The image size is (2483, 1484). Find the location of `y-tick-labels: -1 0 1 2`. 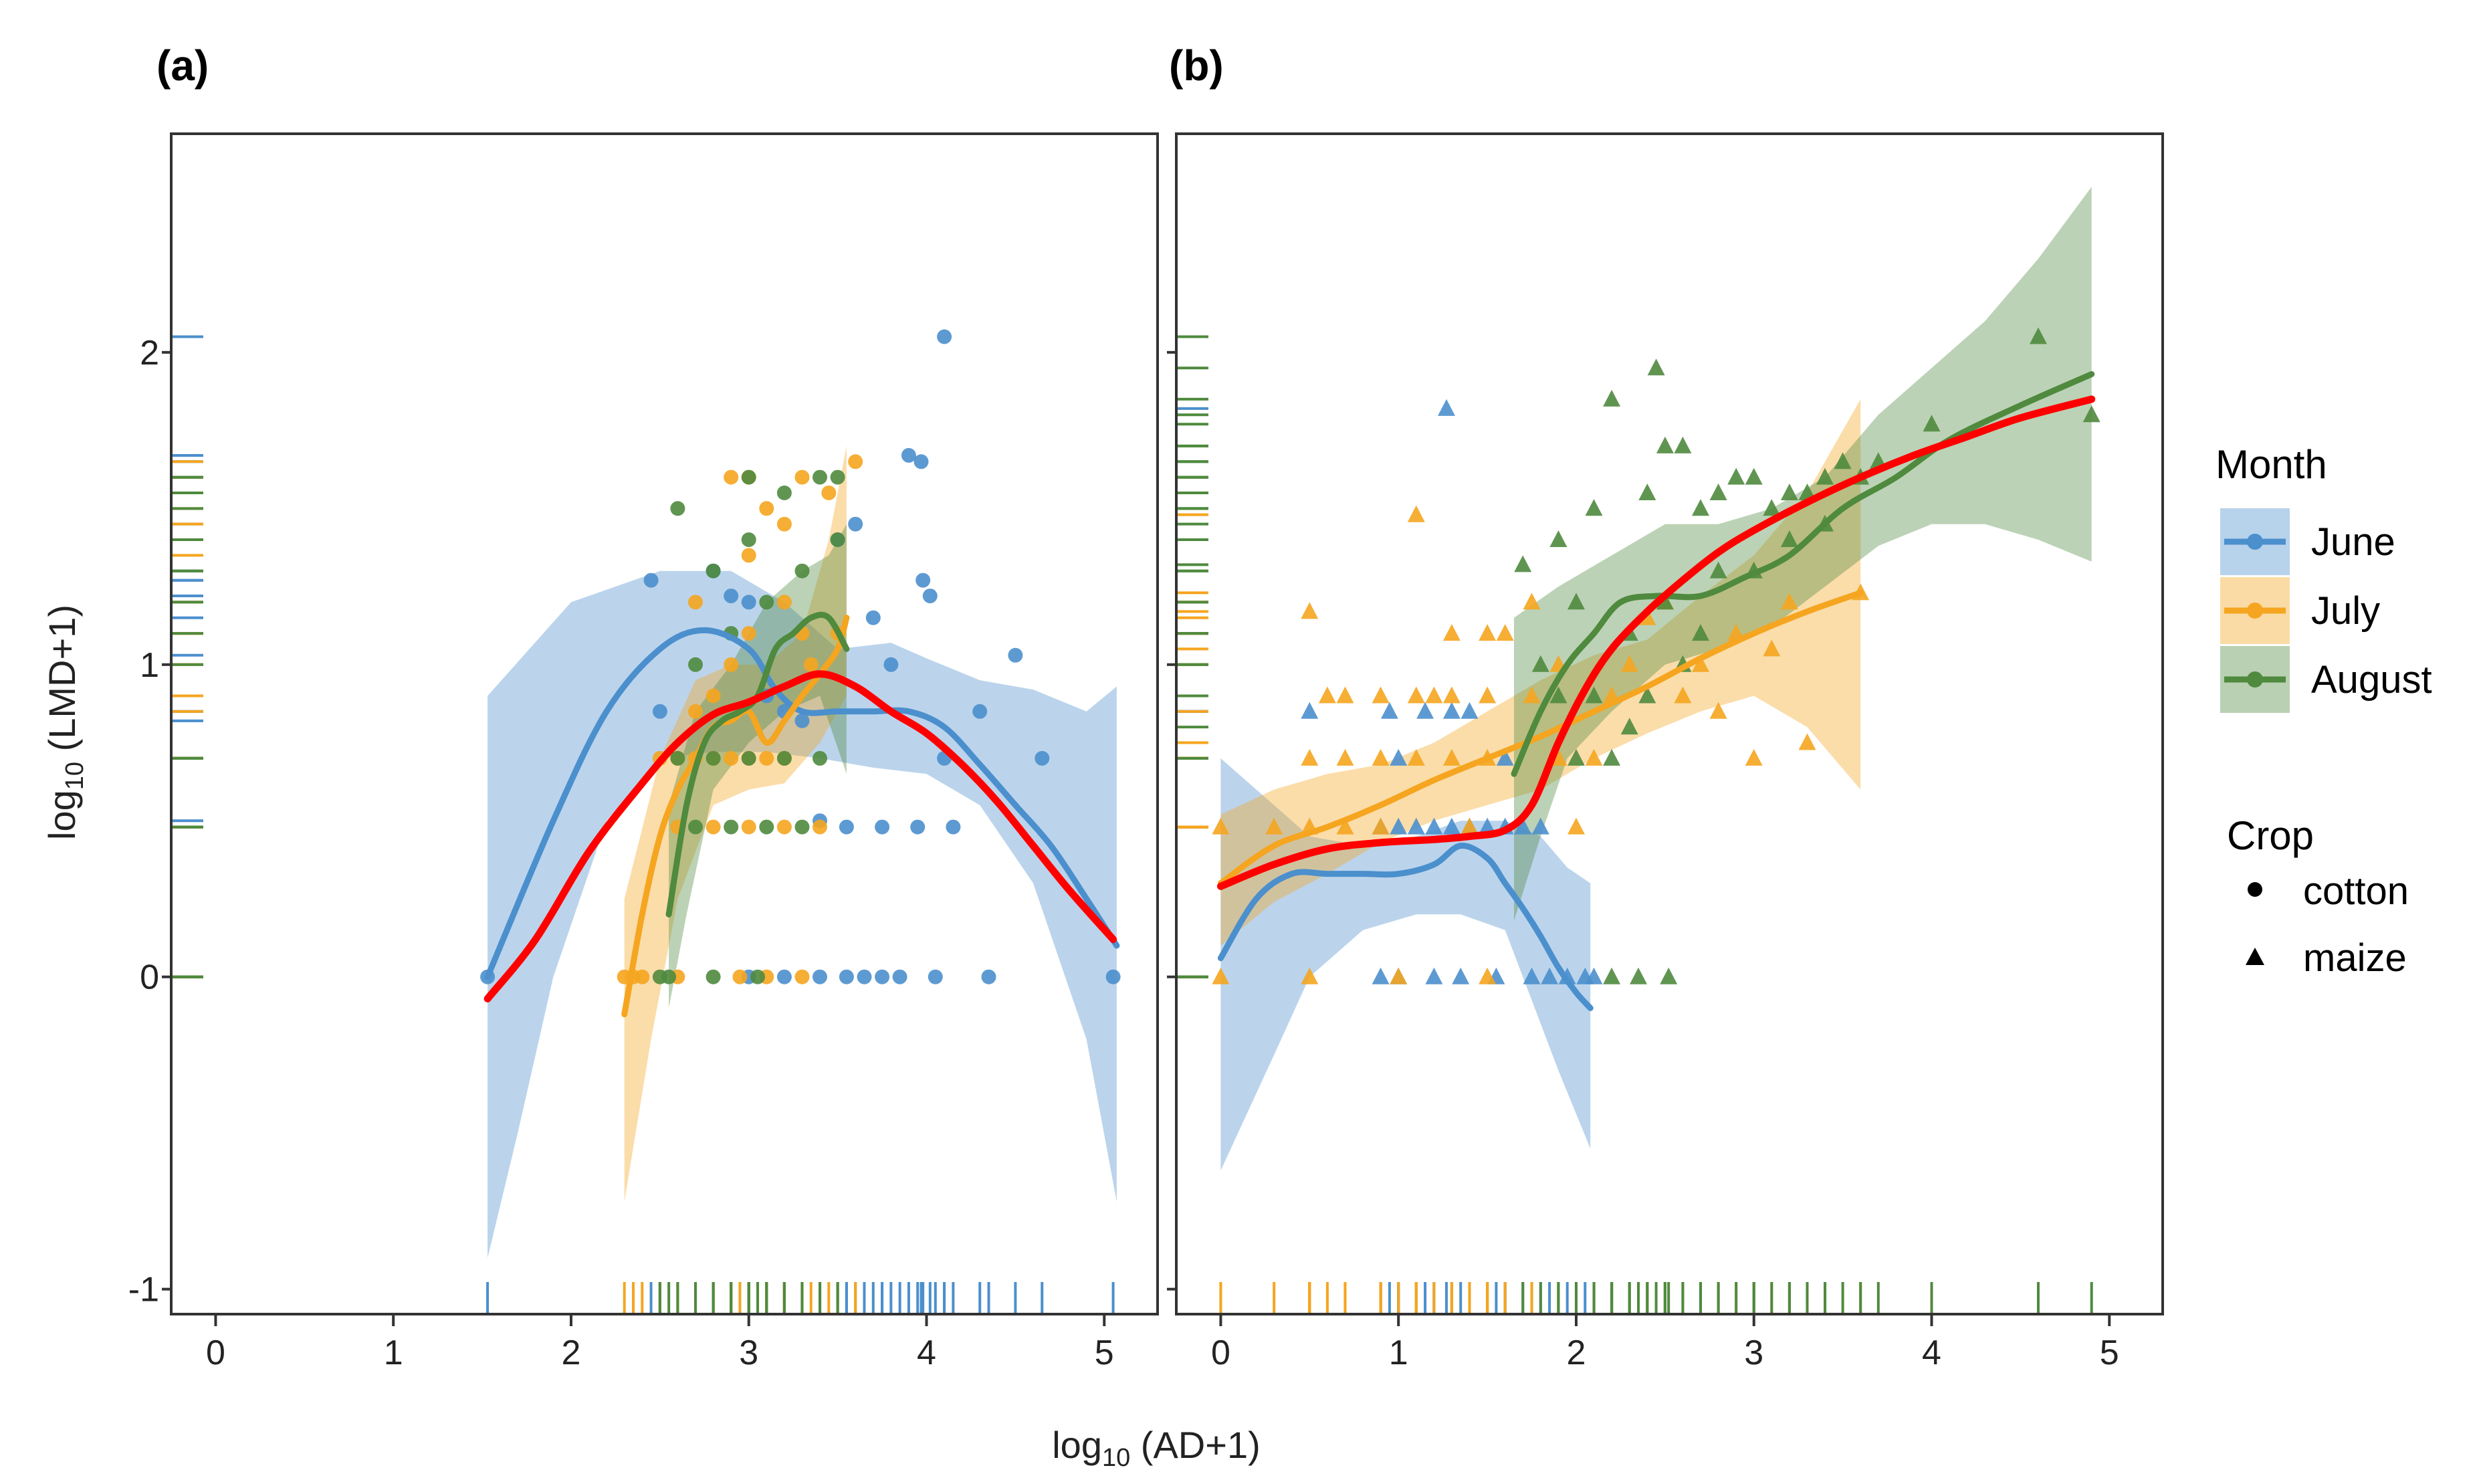

y-tick-labels: -1 0 1 2 is located at coordinates (143, 821).